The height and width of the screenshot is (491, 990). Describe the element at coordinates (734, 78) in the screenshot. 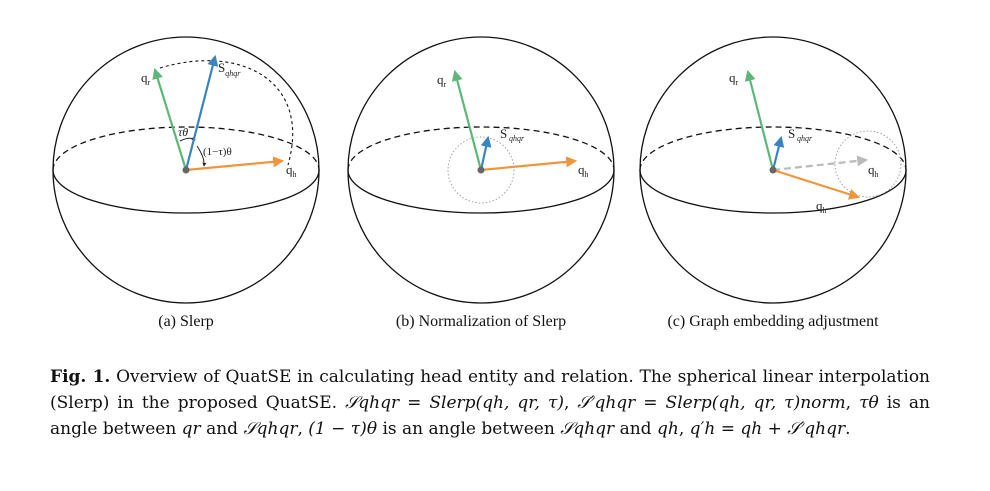

I see `label-qr-c: qr` at that location.